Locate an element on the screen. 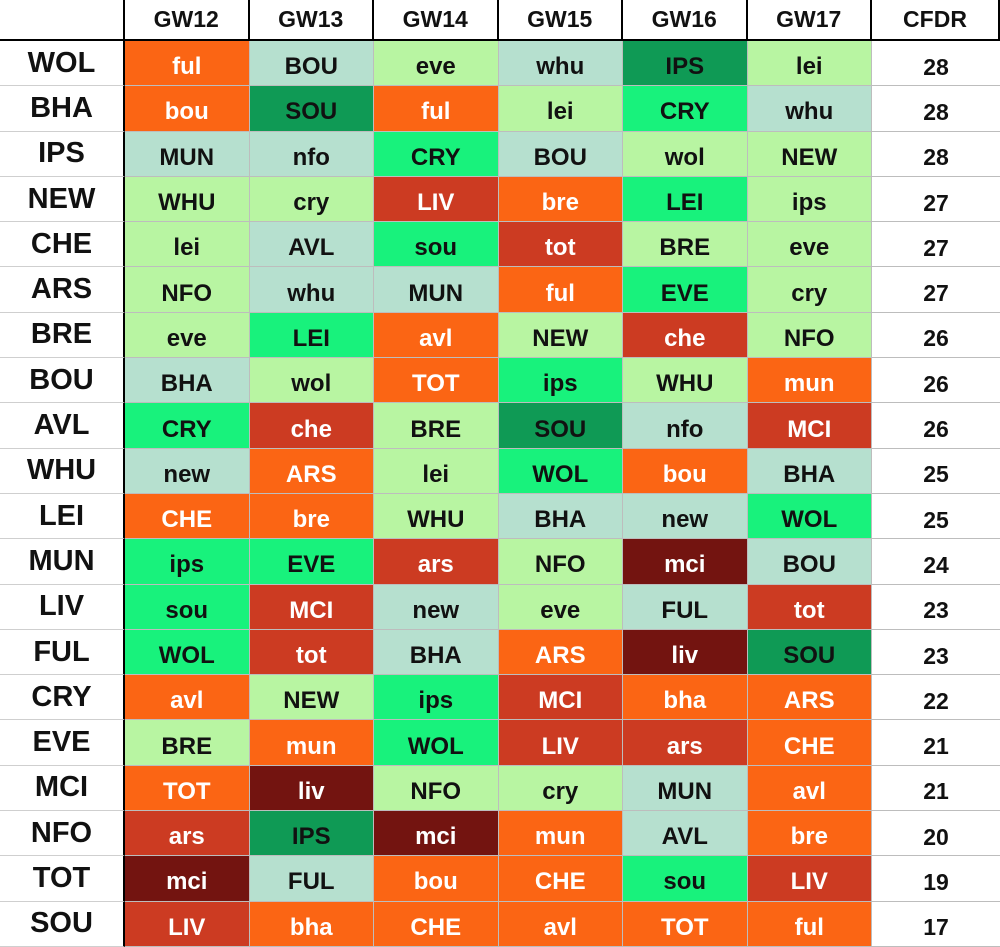  team-label-bou: BOU is located at coordinates (62, 381).